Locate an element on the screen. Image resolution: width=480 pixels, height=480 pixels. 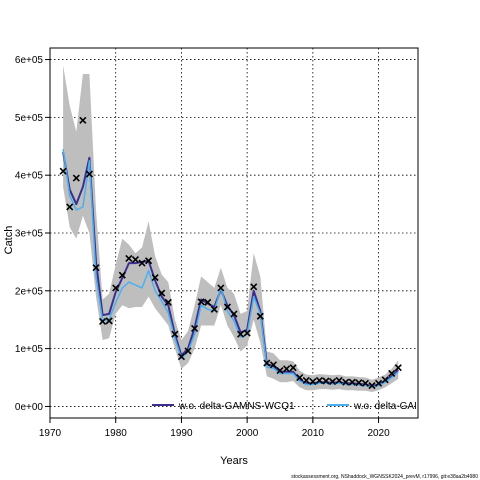
x-tick-label: 1990 is located at coordinates (181, 433).